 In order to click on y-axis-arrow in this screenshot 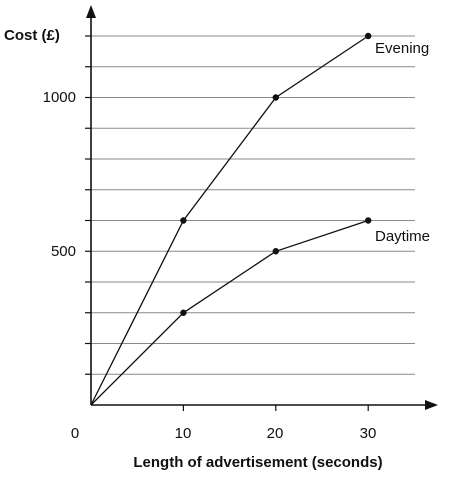, I will do `click(91, 11)`.